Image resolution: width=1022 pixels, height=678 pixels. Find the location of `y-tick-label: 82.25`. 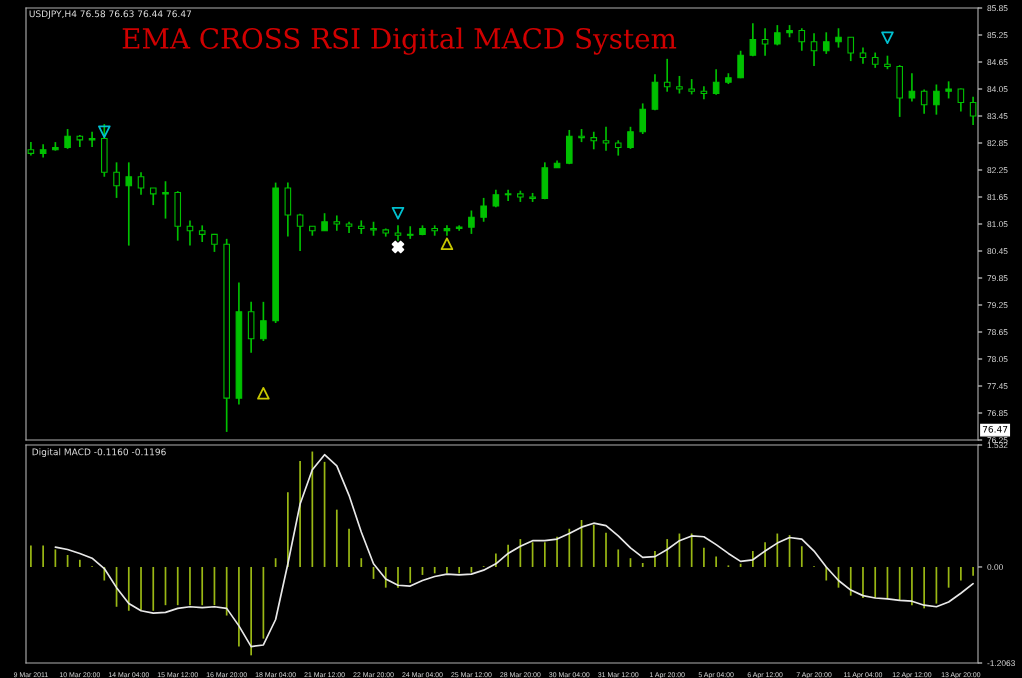

y-tick-label: 82.25 is located at coordinates (997, 170).